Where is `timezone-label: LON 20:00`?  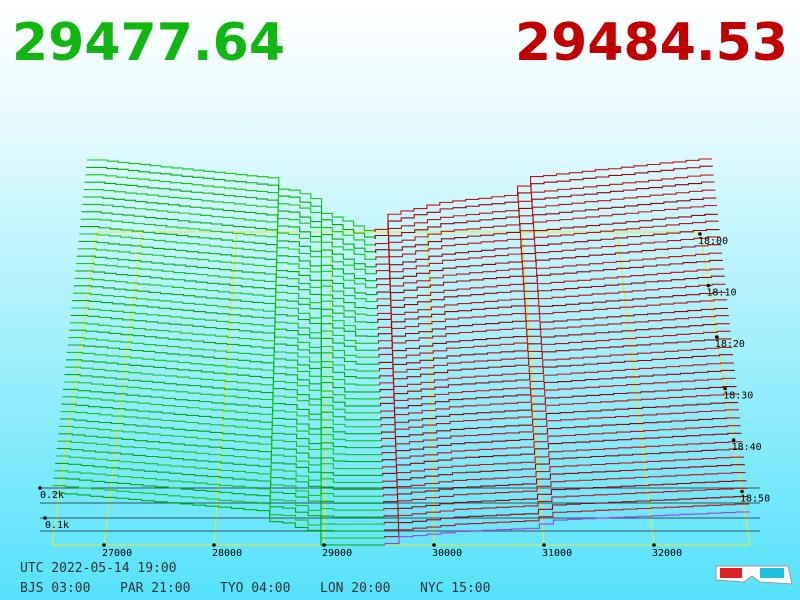
timezone-label: LON 20:00 is located at coordinates (355, 588).